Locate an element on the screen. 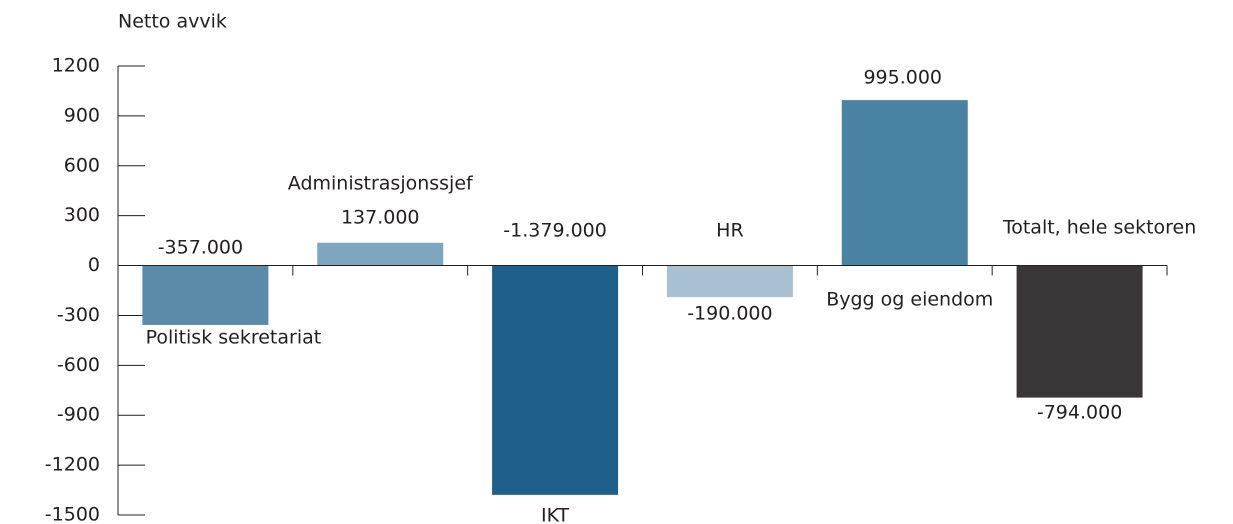 The height and width of the screenshot is (524, 1233). category-label: HR is located at coordinates (730, 231).